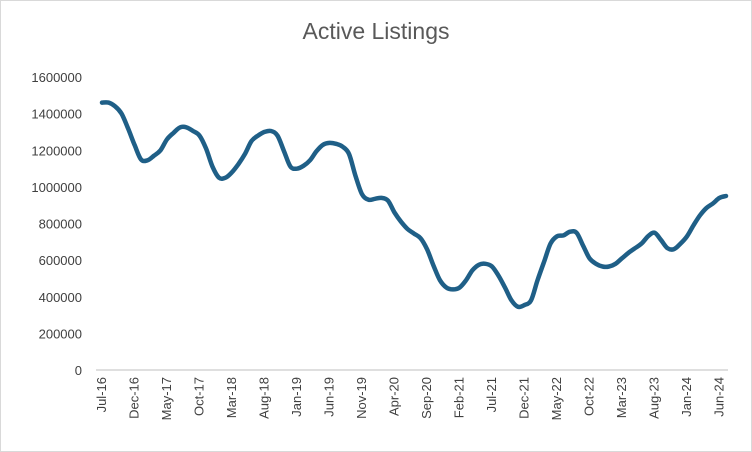  Describe the element at coordinates (329, 397) in the screenshot. I see `x-tick-label: Jun-19` at that location.